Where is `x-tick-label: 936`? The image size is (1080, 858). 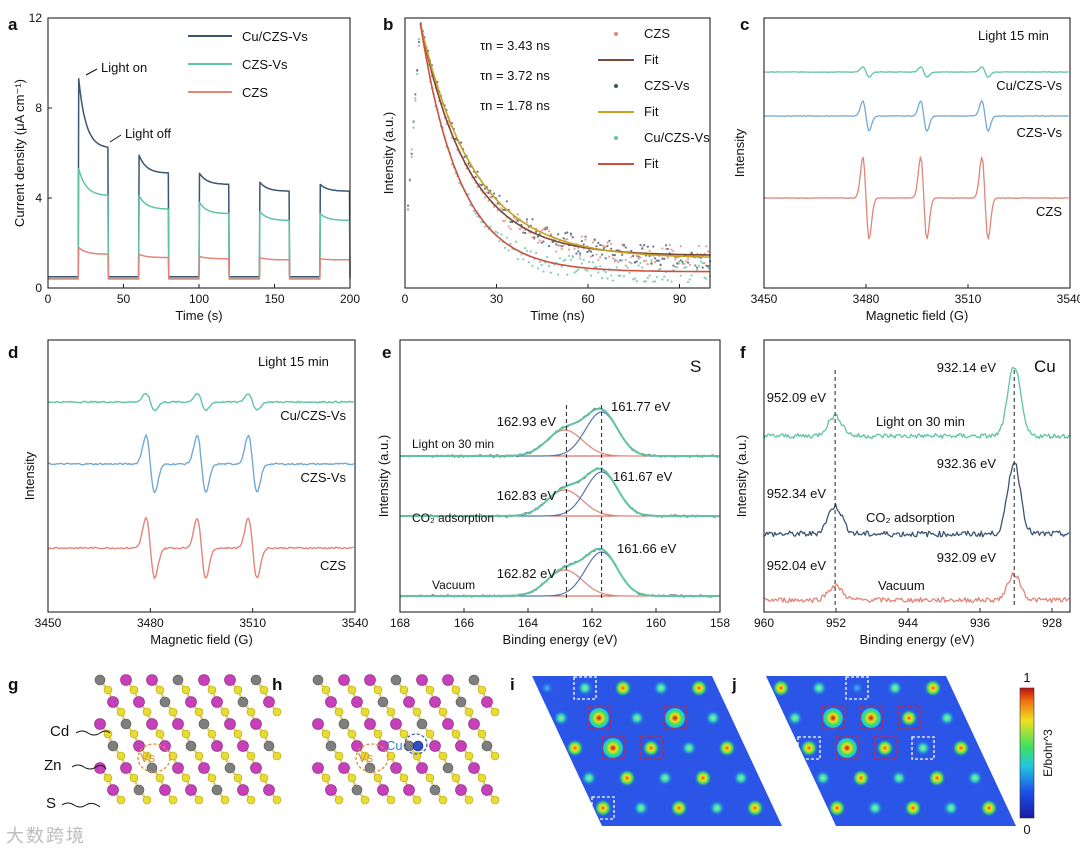
x-tick-label: 936 is located at coordinates (980, 623).